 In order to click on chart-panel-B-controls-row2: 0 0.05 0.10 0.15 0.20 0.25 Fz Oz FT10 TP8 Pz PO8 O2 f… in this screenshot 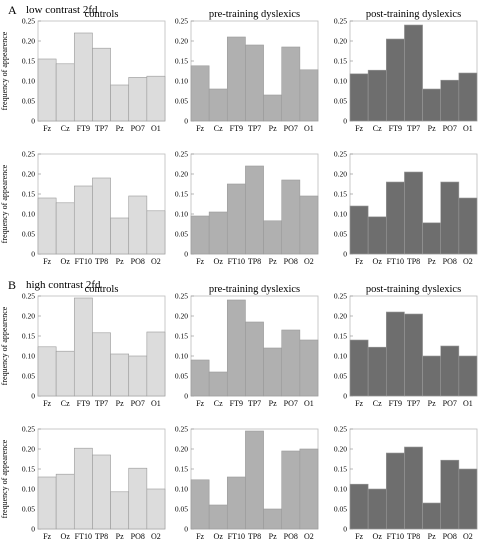, I will do `click(83, 483)`.